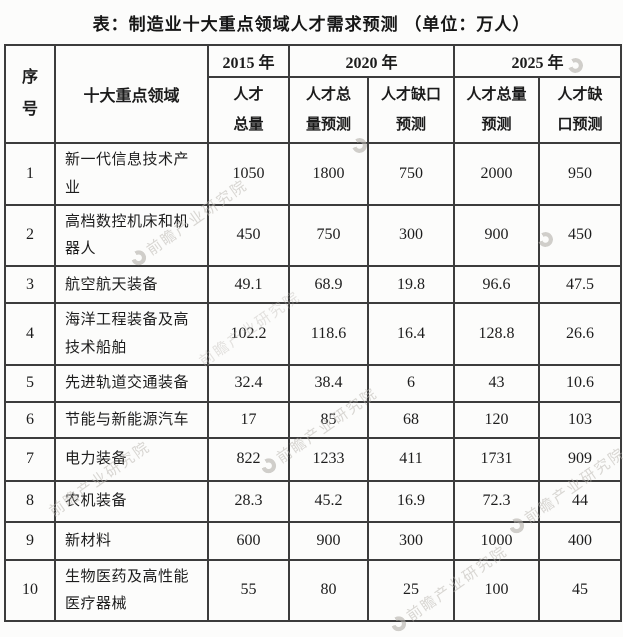  What do you see at coordinates (538, 61) in the screenshot?
I see `header-year-2025: 2025 年` at bounding box center [538, 61].